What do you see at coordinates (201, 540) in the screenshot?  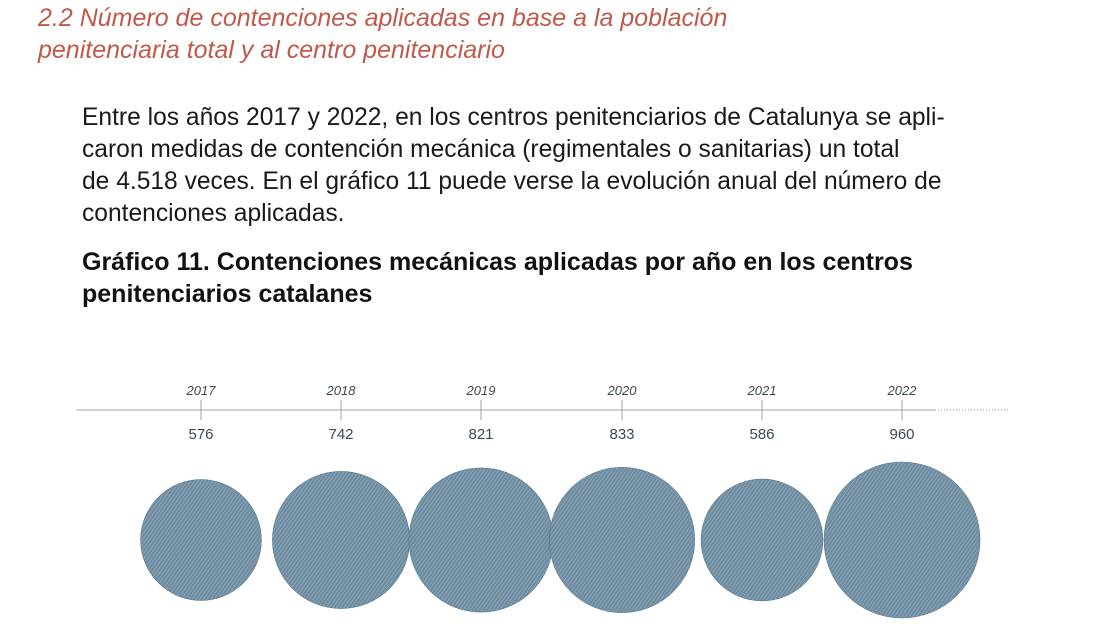 I see `bubble-texture-2017` at bounding box center [201, 540].